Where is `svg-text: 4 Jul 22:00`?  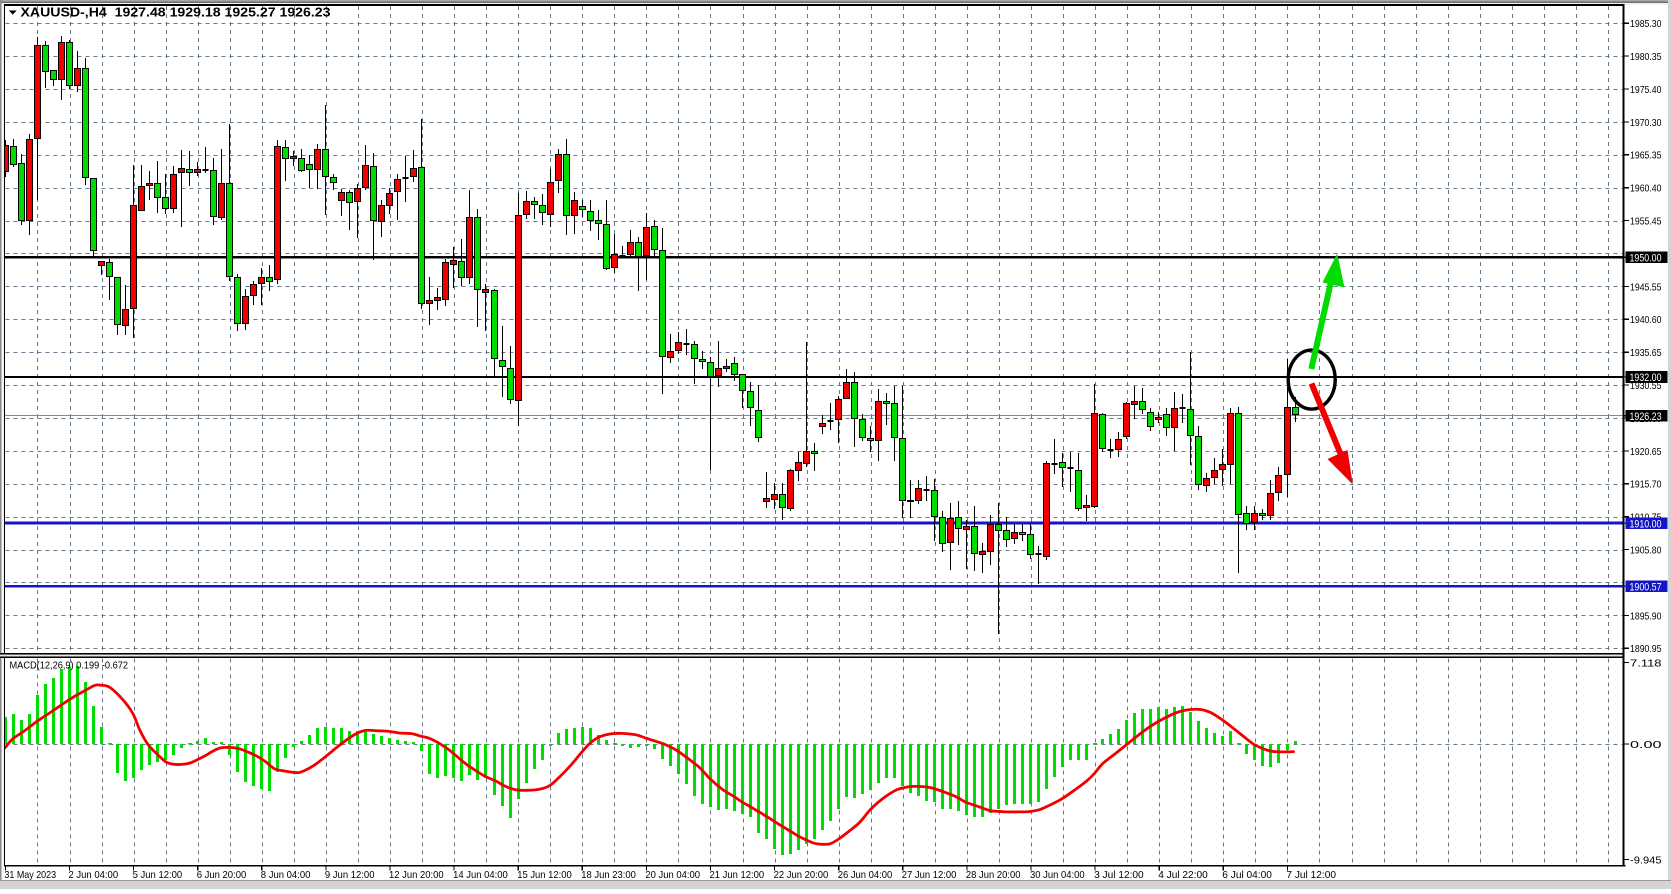
svg-text: 4 Jul 22:00 is located at coordinates (1183, 875).